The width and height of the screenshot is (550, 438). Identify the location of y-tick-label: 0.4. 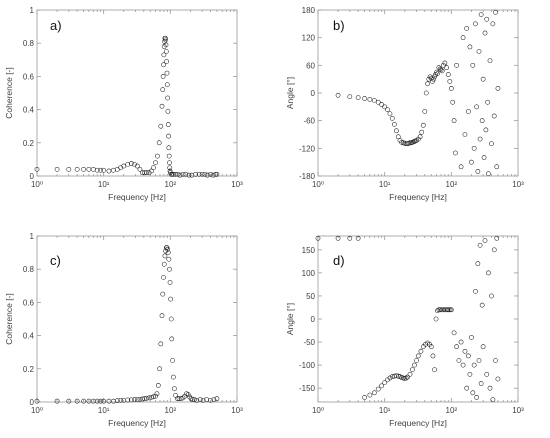
(29, 110).